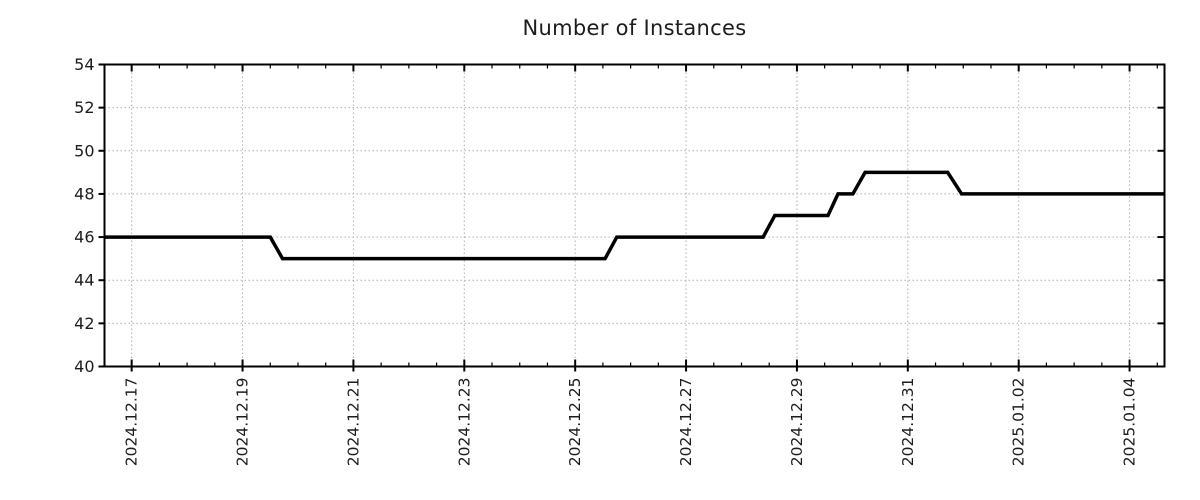  I want to click on y-tick-label: 48, so click(84, 193).